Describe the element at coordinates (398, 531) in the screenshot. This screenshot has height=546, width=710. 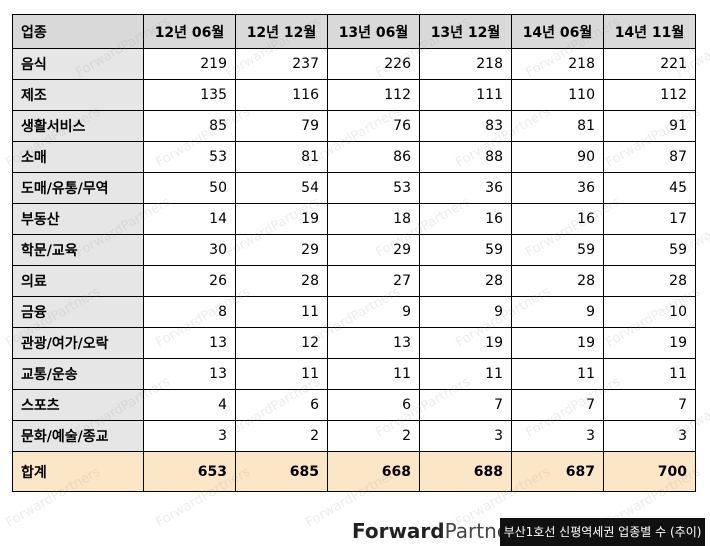
I see `brand-bold: Forward` at that location.